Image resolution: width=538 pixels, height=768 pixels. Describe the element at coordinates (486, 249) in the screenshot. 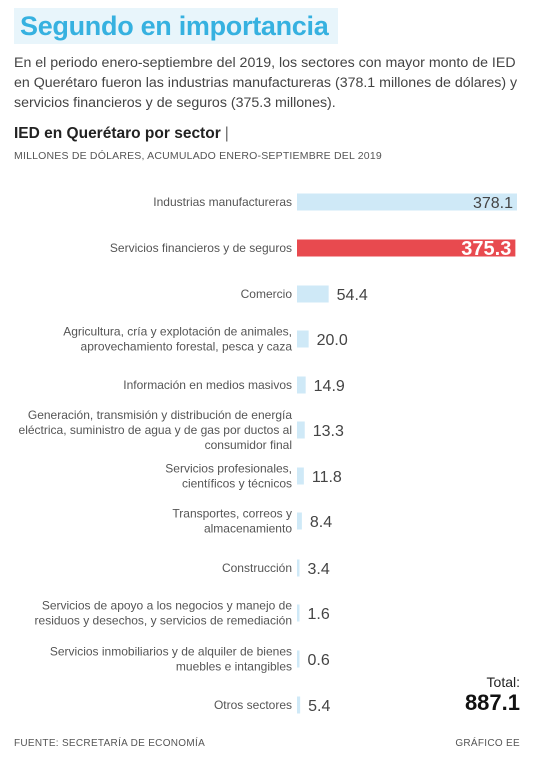

I see `value-label-1: 375.3` at that location.